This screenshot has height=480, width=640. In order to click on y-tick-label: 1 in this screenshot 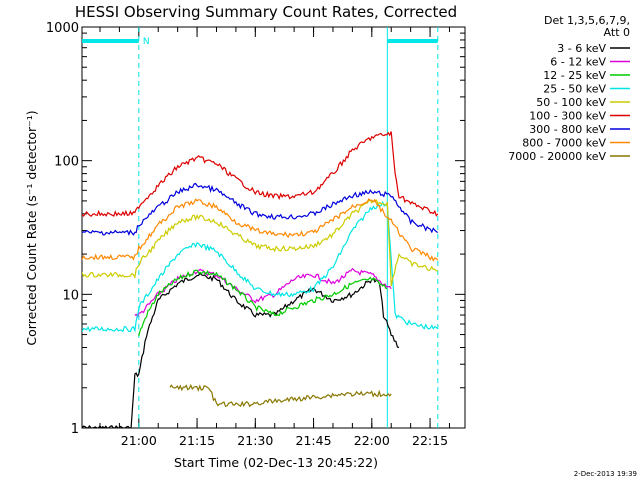, I will do `click(75, 429)`.